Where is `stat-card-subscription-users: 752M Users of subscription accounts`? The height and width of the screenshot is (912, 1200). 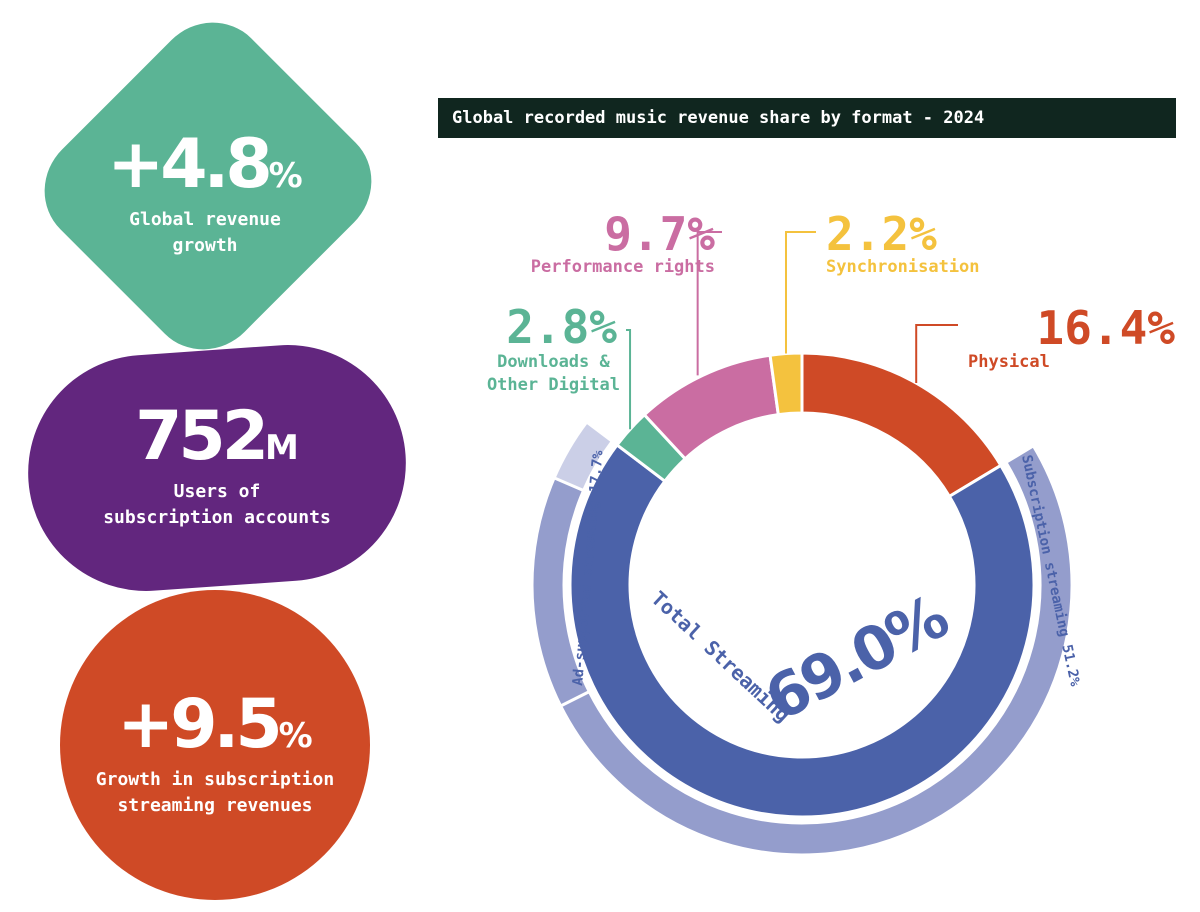 stat-card-subscription-users: 752M Users of subscription accounts is located at coordinates (217, 467).